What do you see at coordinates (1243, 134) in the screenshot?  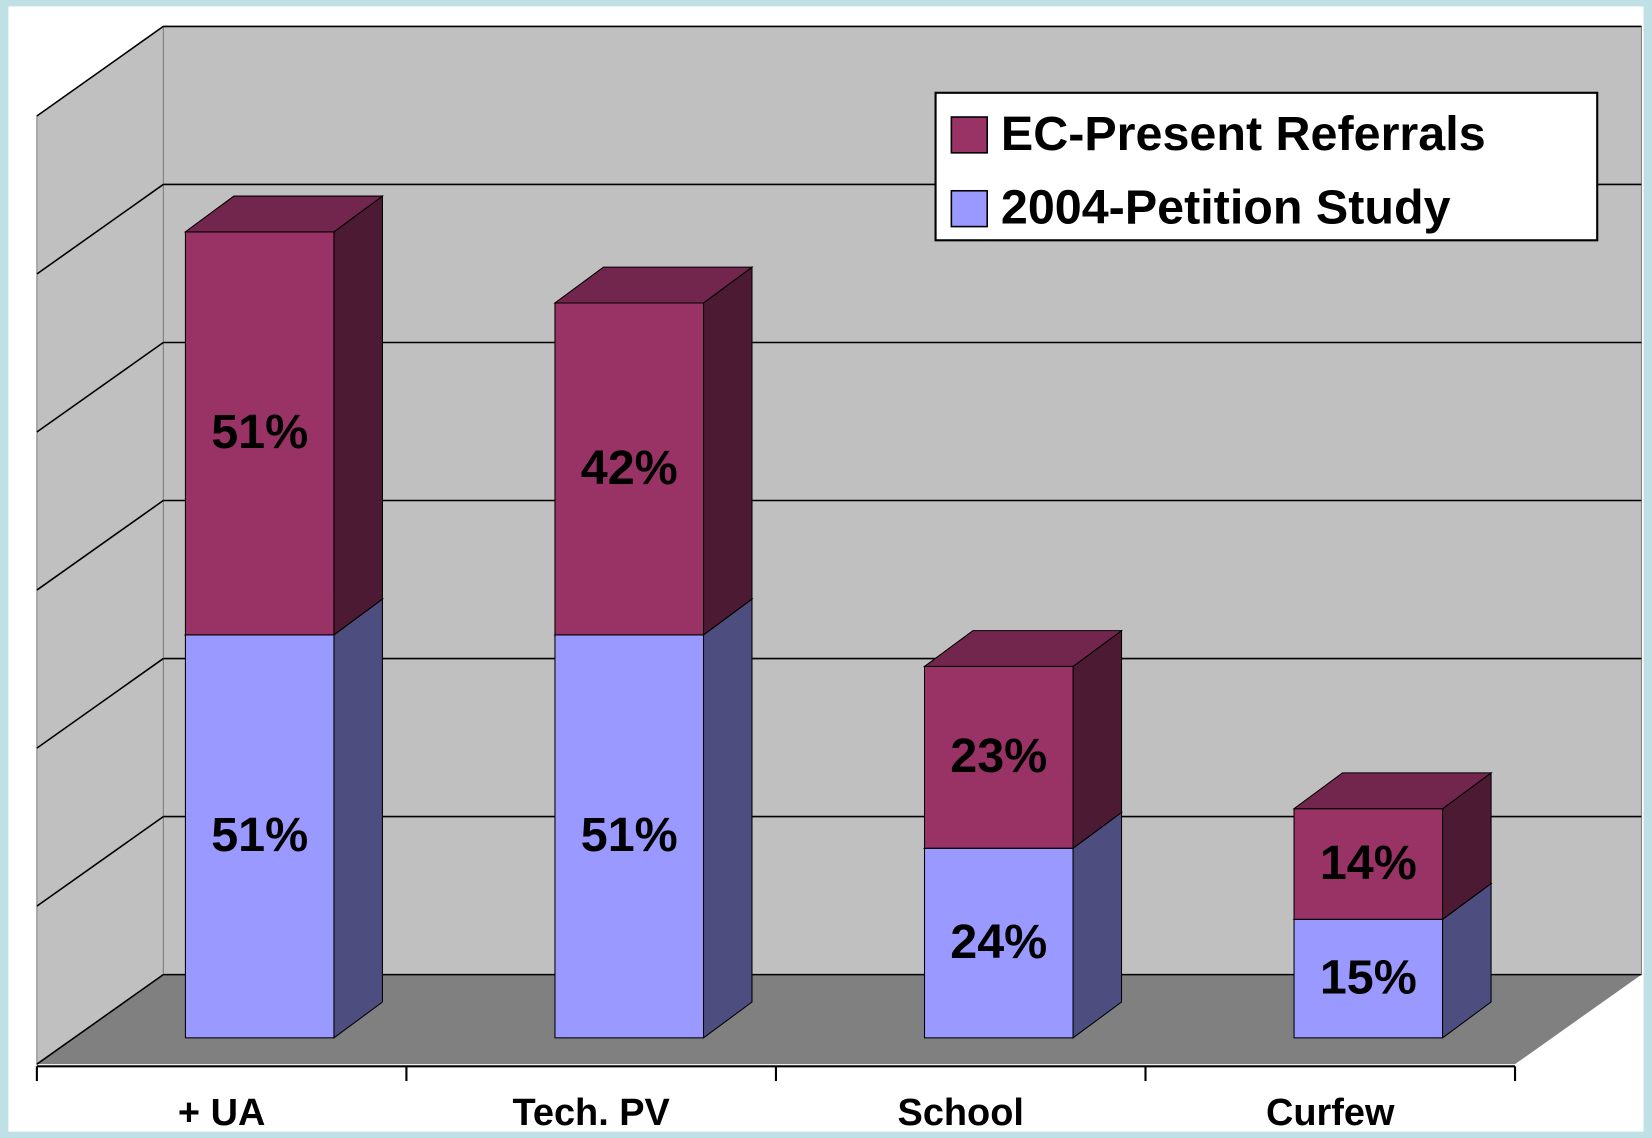 I see `legend-label: EC-Present Referrals` at bounding box center [1243, 134].